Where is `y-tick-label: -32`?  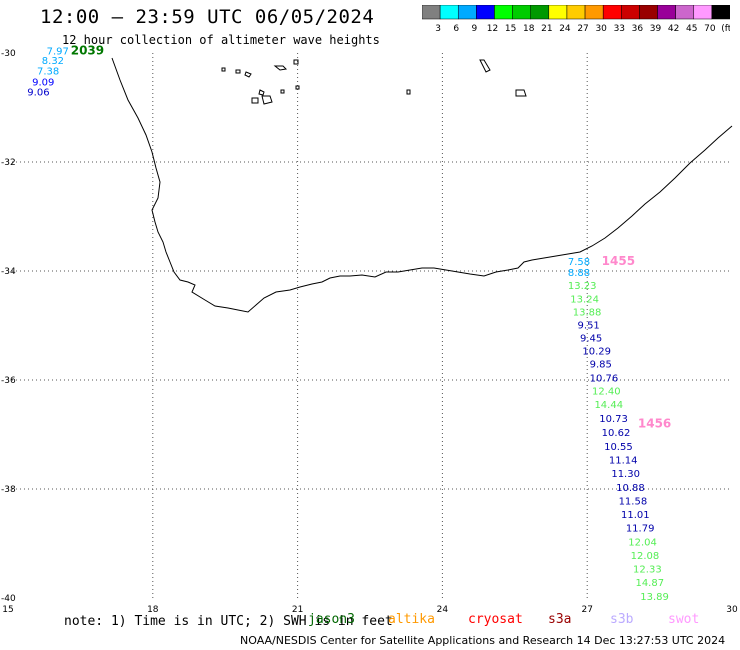 y-tick-label: -32 is located at coordinates (8, 163).